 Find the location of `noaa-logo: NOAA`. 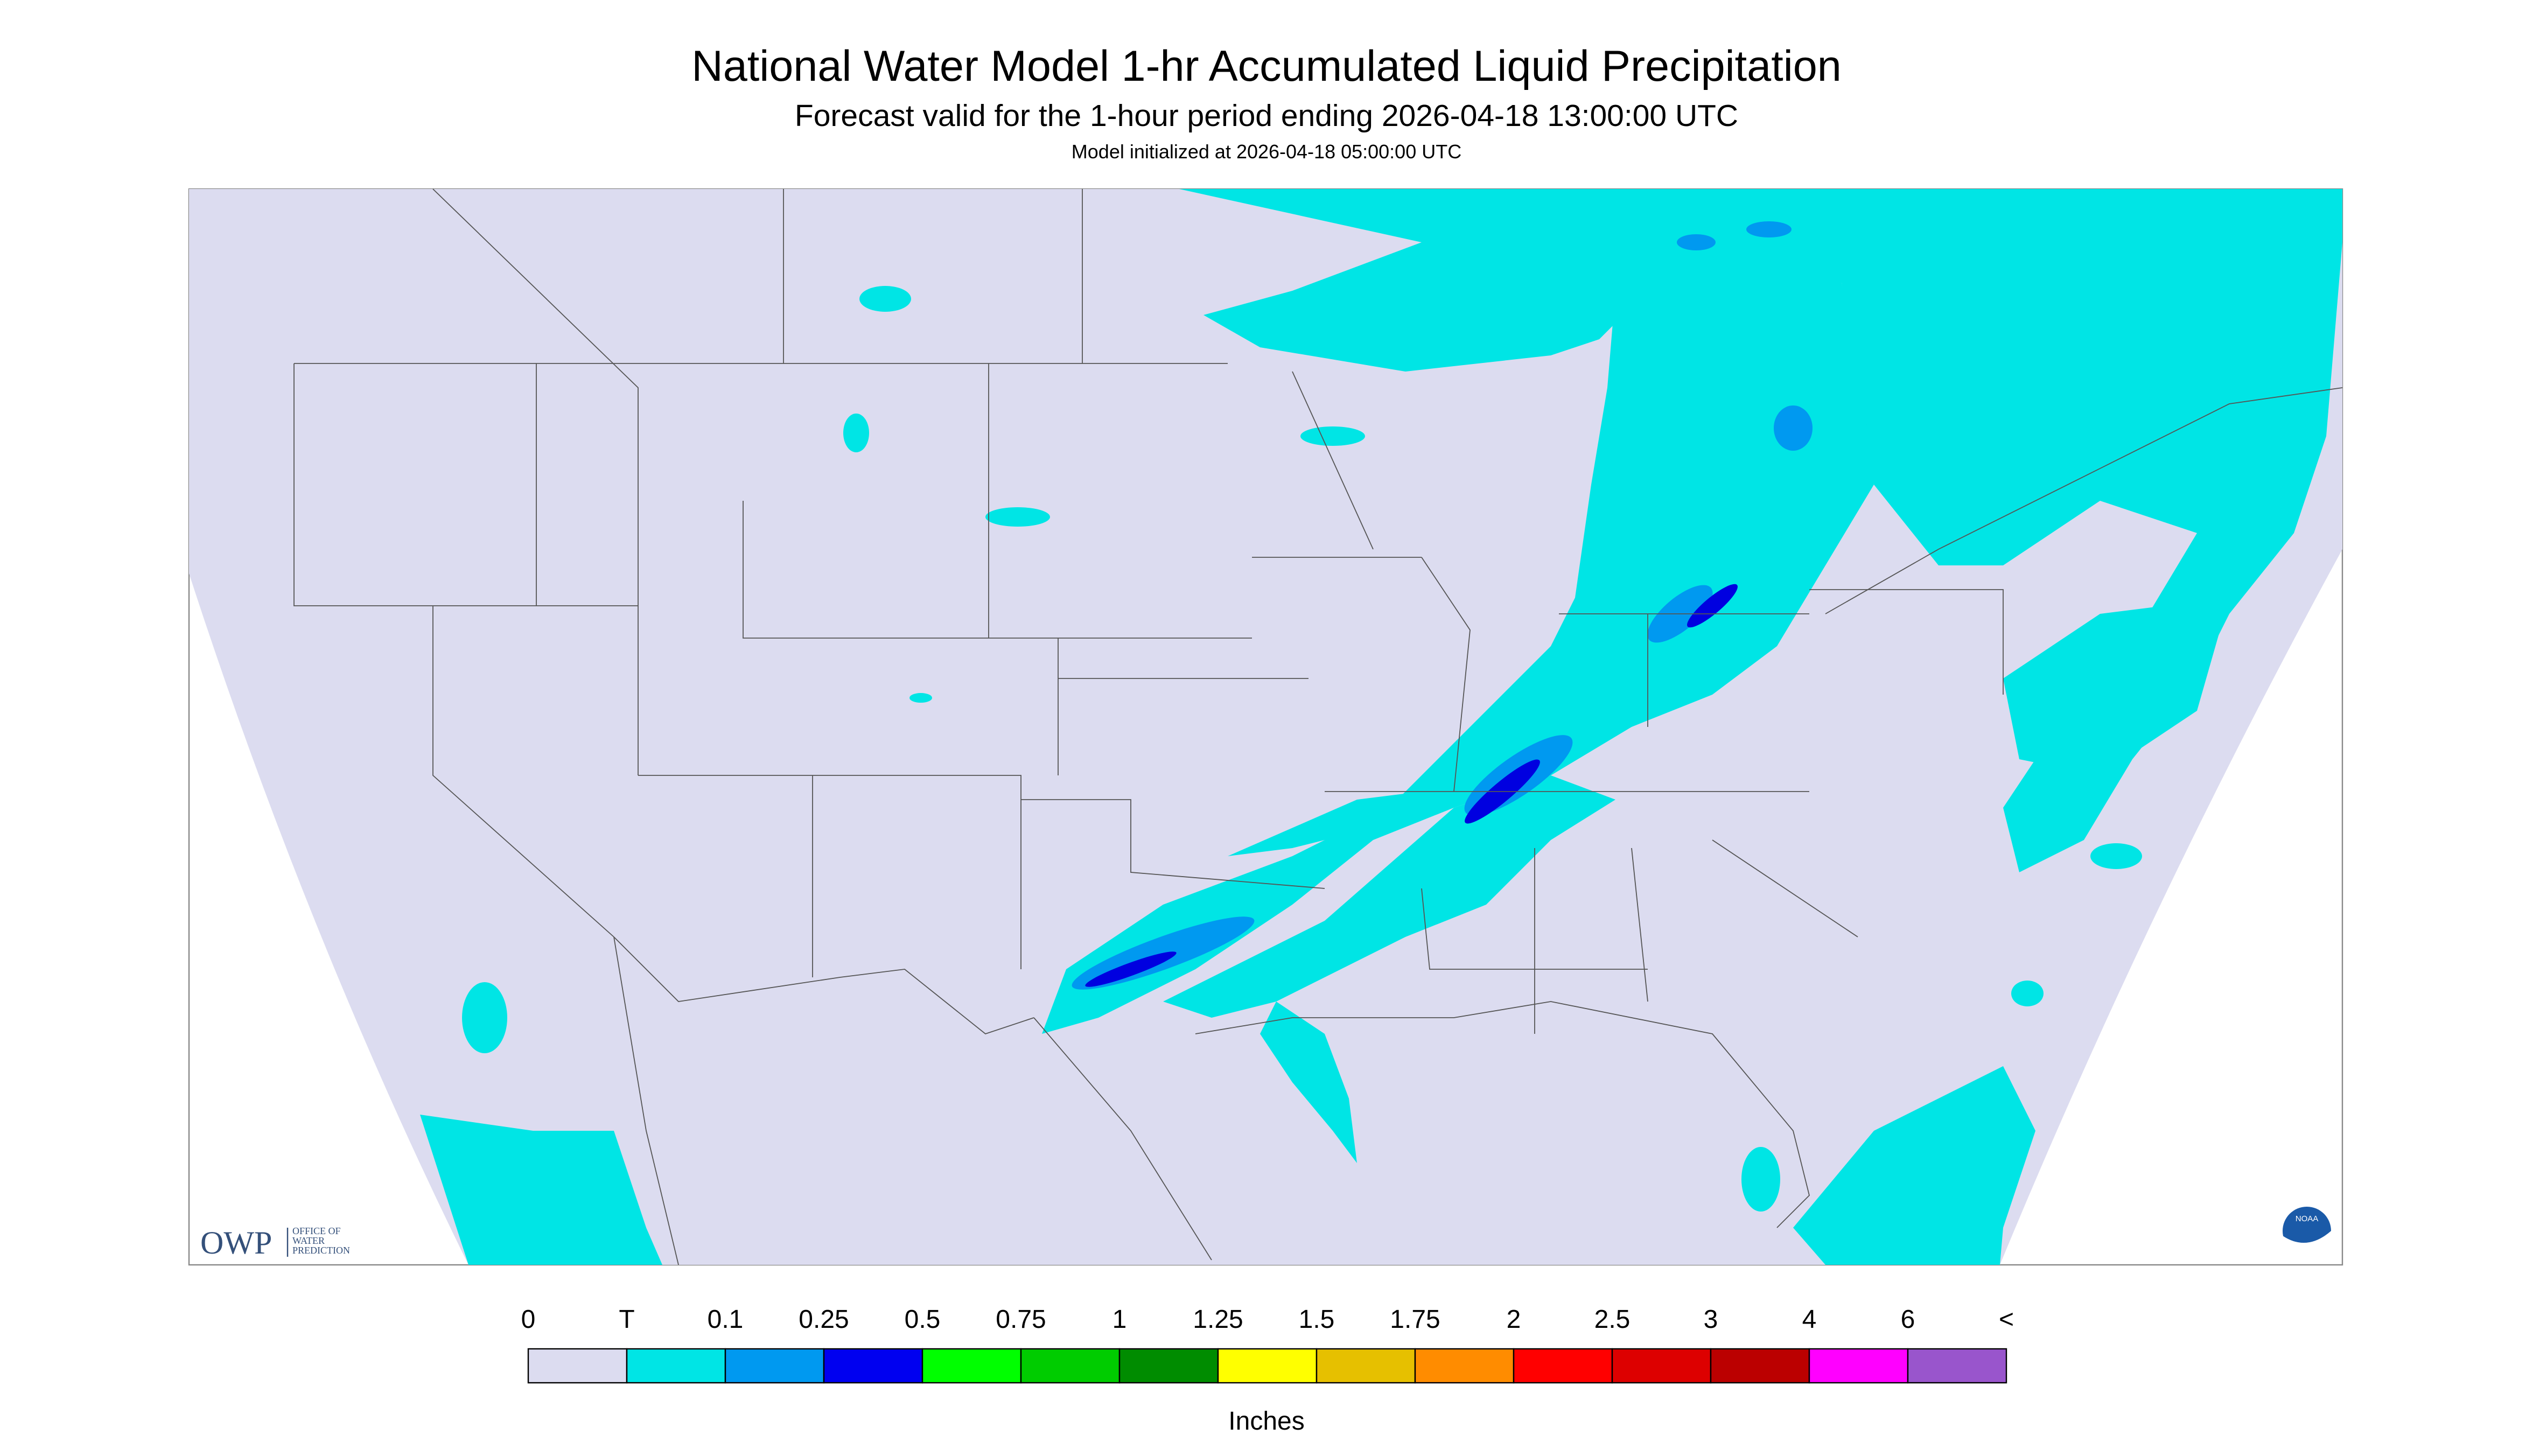

noaa-logo: NOAA is located at coordinates (2307, 1232).